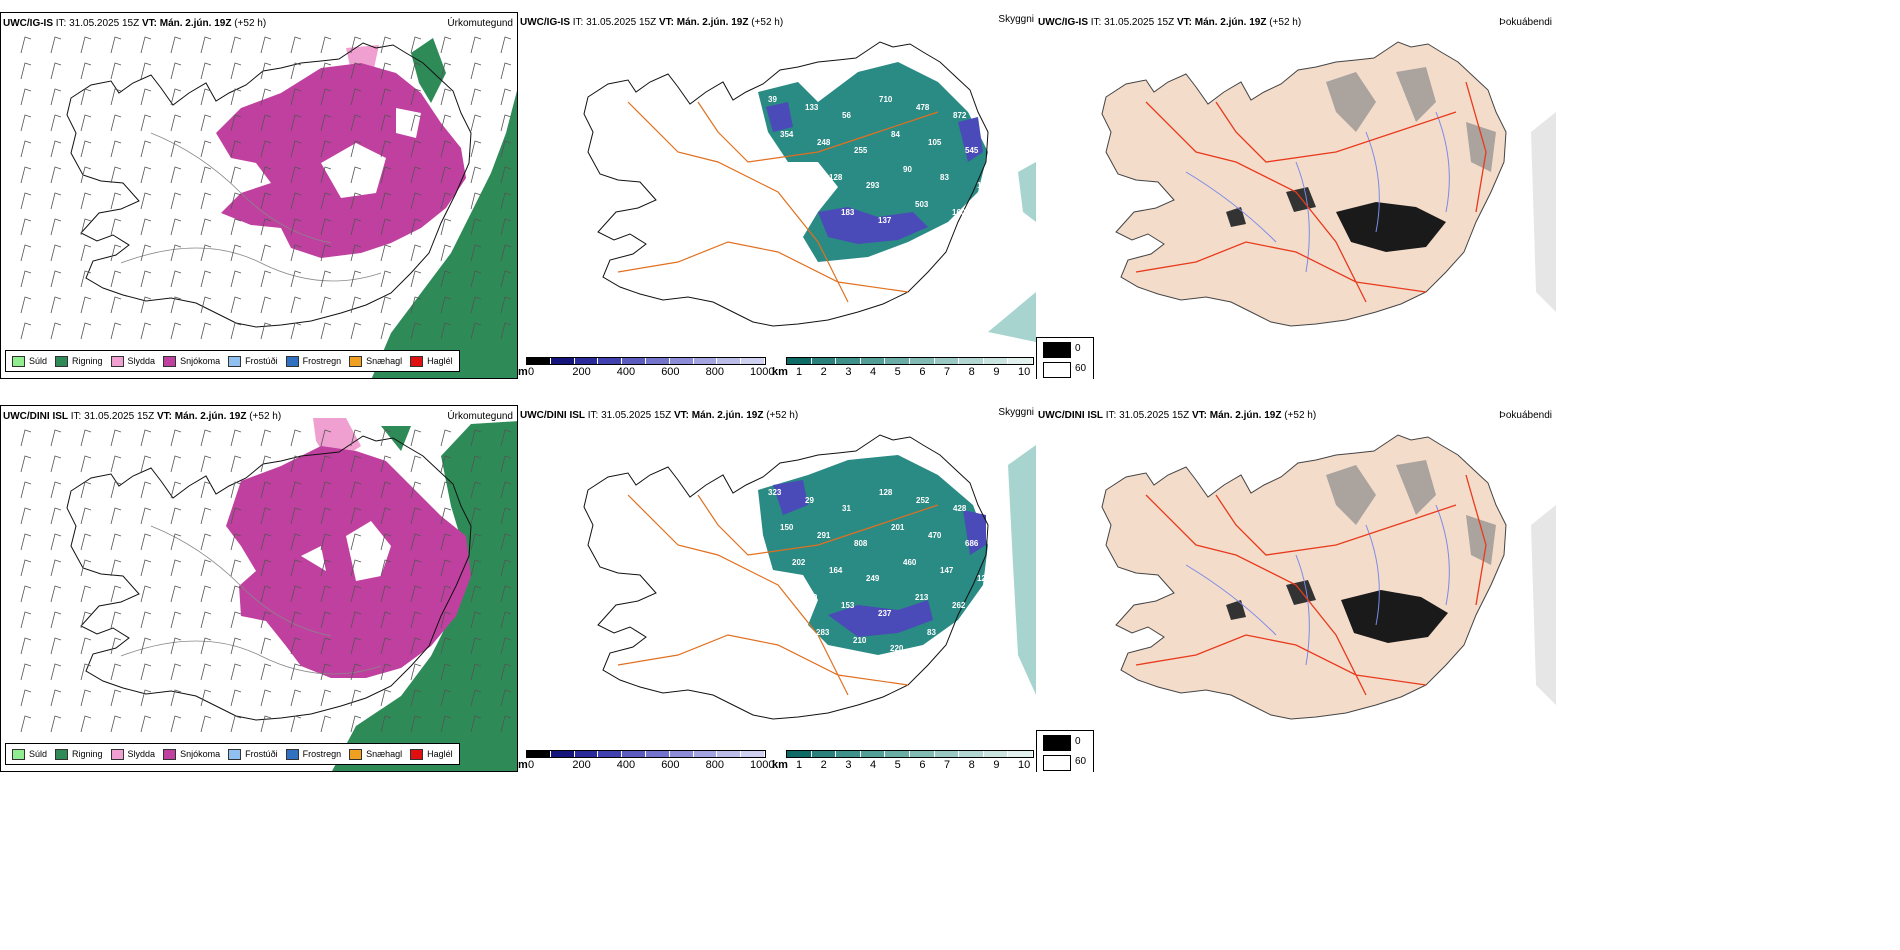 Image resolution: width=1900 pixels, height=950 pixels. What do you see at coordinates (253, 361) in the screenshot?
I see `legend-item: Frostúði` at bounding box center [253, 361].